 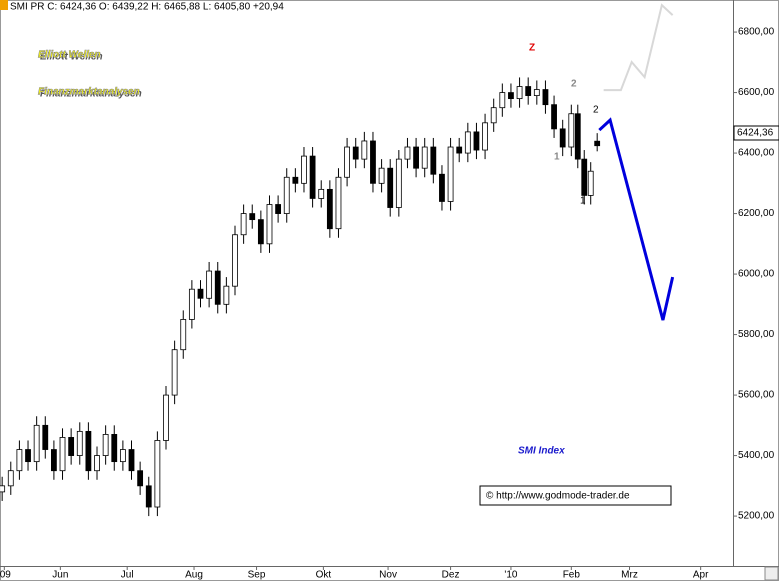 I want to click on last-price: 6424,36, so click(x=755, y=133).